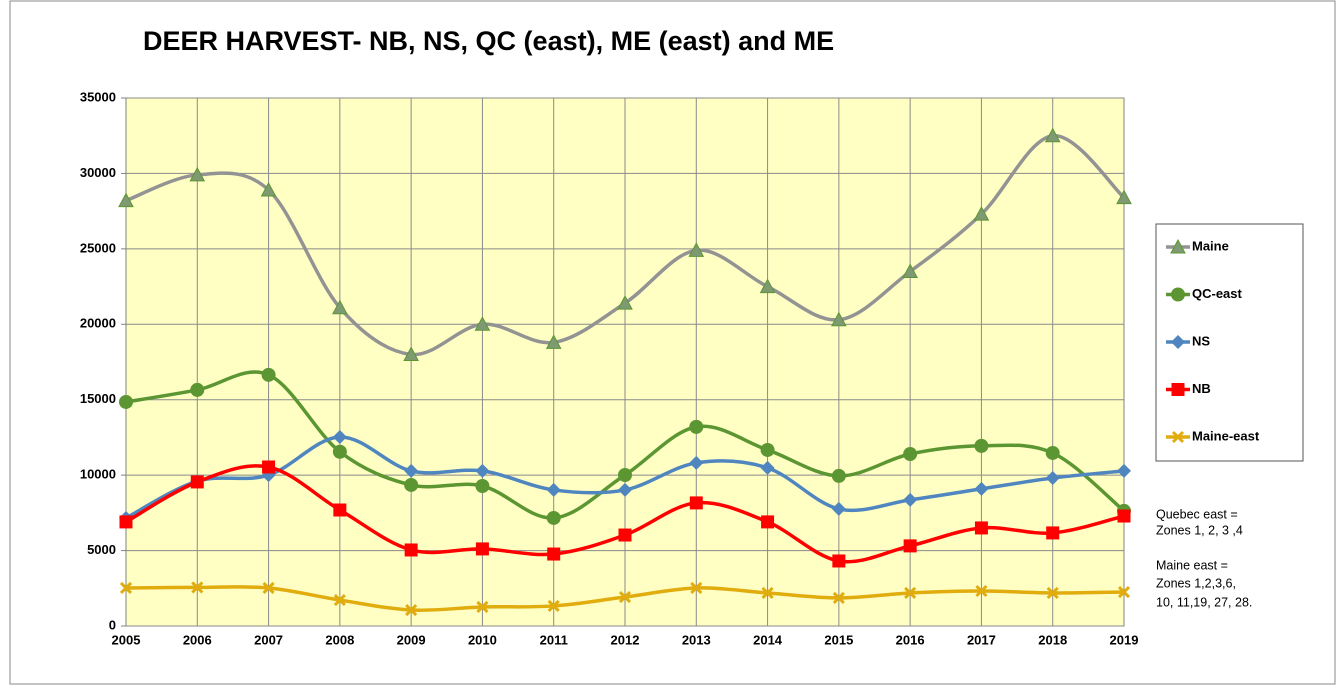 The image size is (1336, 690). What do you see at coordinates (126, 639) in the screenshot?
I see `x-tick-label: 2005` at bounding box center [126, 639].